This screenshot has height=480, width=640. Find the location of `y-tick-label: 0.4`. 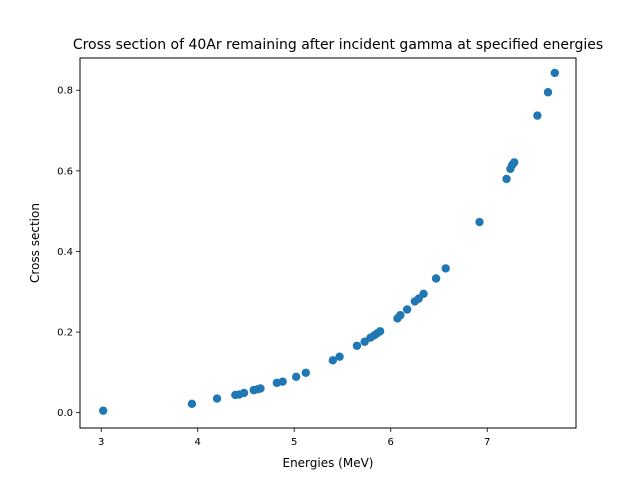

y-tick-label: 0.4 is located at coordinates (65, 252).